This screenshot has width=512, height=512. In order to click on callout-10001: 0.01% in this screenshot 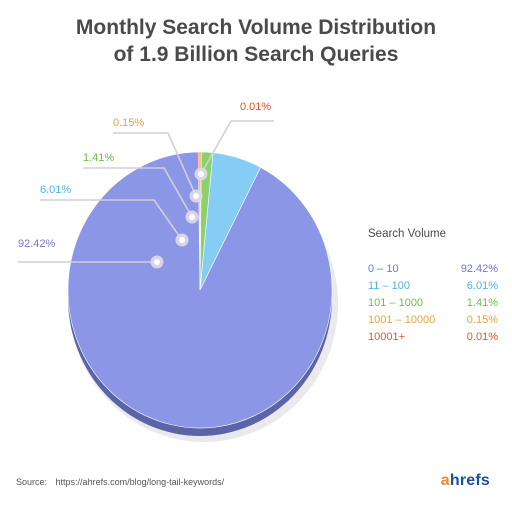, I will do `click(234, 141)`.